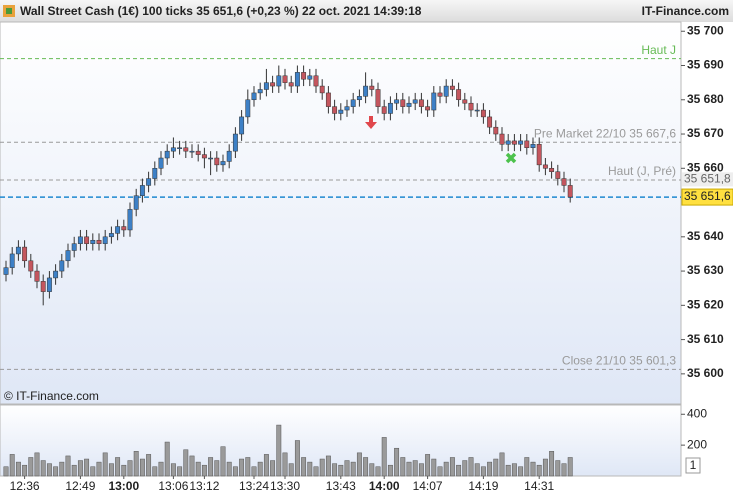 The height and width of the screenshot is (501, 733). I want to click on previous-tag-box, so click(707, 179).